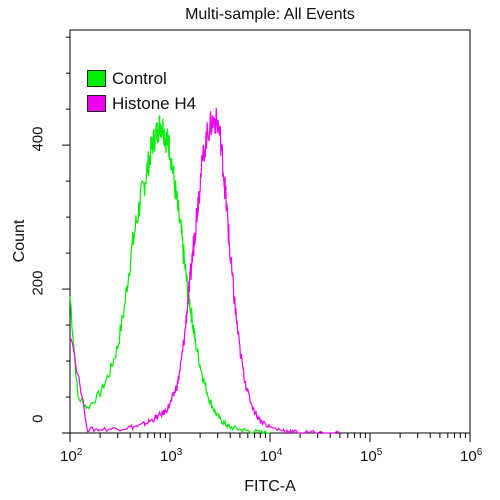 The height and width of the screenshot is (500, 500). What do you see at coordinates (66, 235) in the screenshot?
I see `y-axis-ticks` at bounding box center [66, 235].